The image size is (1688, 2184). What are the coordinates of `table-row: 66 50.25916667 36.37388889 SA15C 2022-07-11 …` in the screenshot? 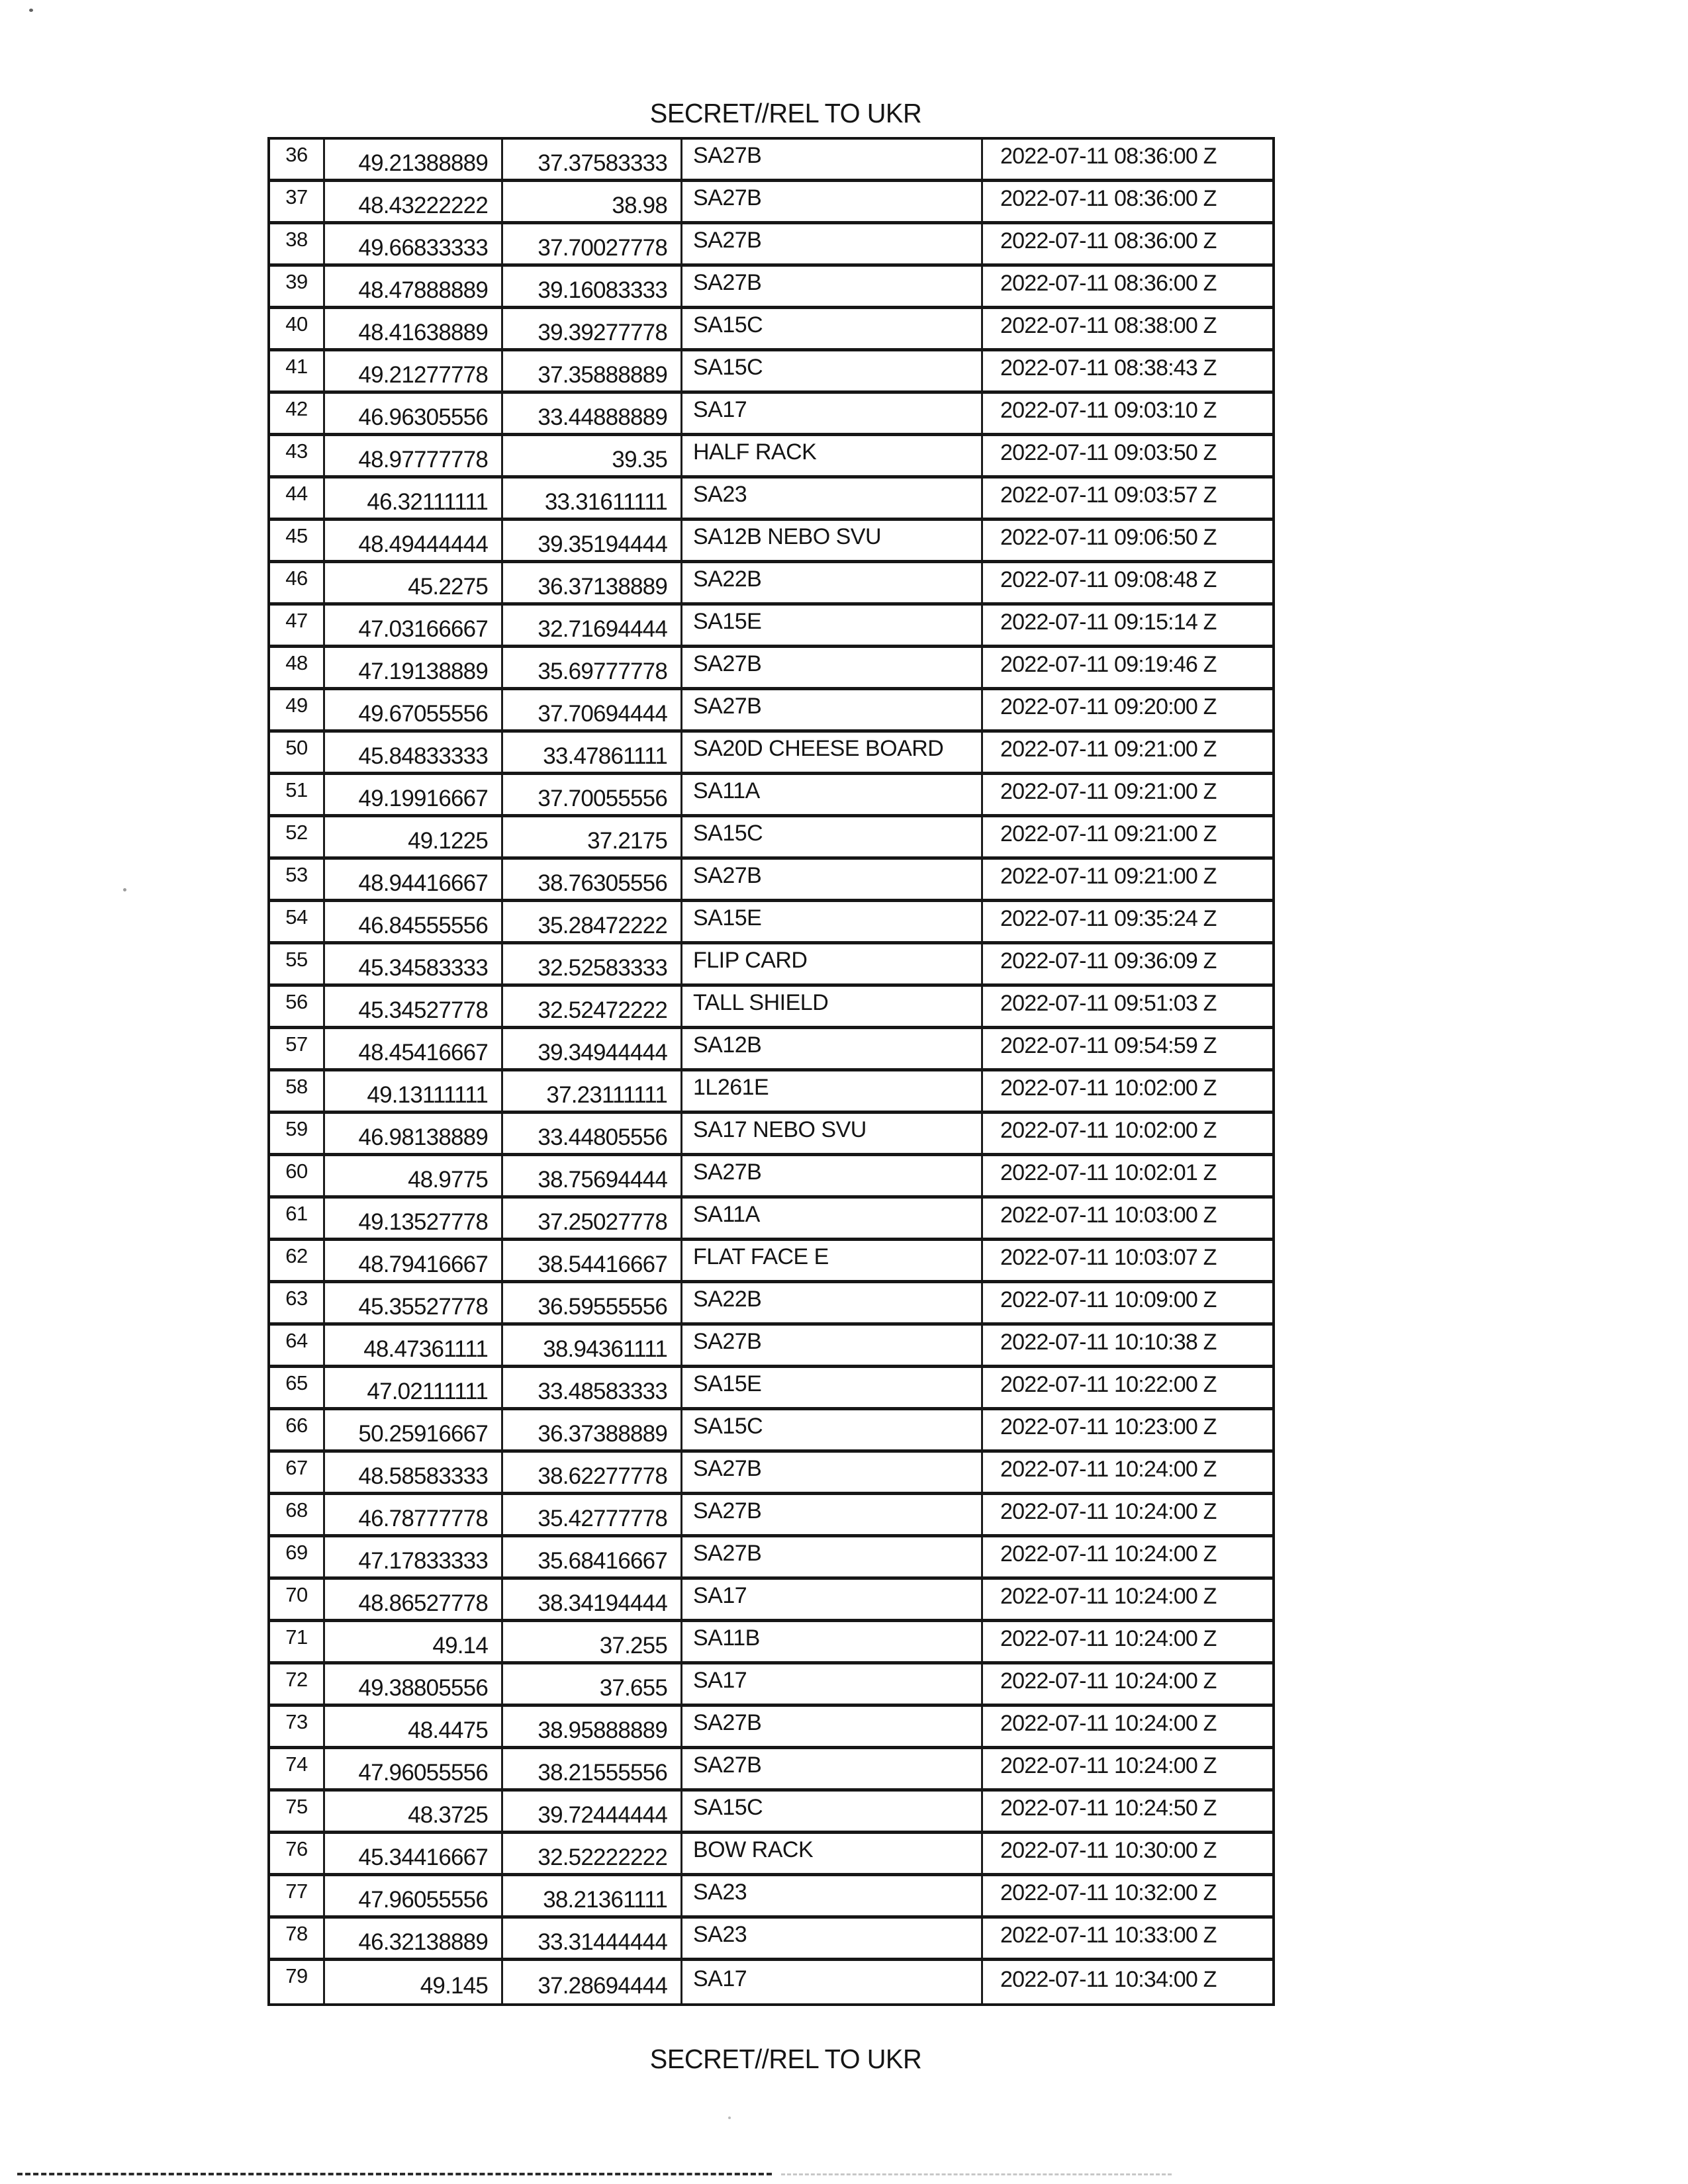 It's located at (771, 1431).